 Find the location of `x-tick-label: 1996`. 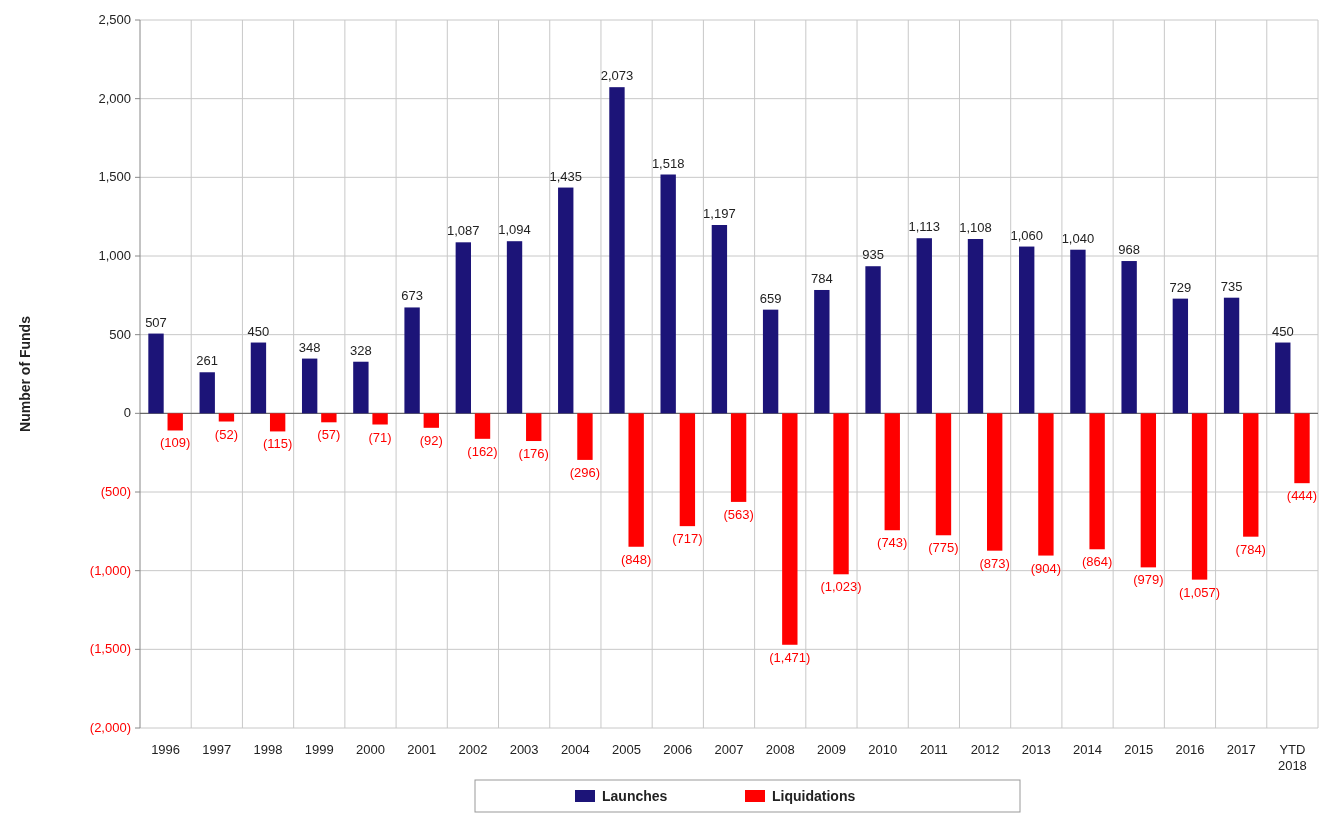

x-tick-label: 1996 is located at coordinates (166, 749).